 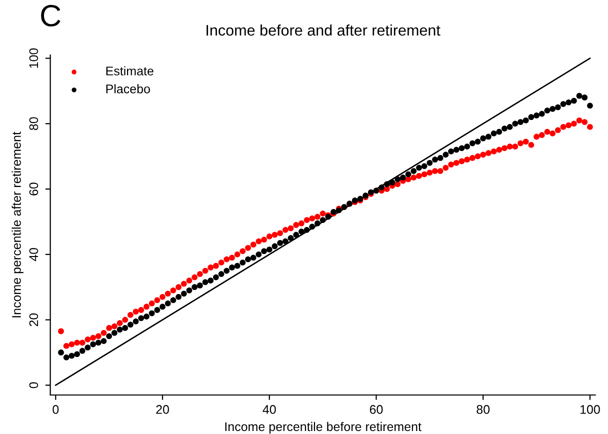 What do you see at coordinates (18, 225) in the screenshot?
I see `y-axis-title: Income percentile after retirement` at bounding box center [18, 225].